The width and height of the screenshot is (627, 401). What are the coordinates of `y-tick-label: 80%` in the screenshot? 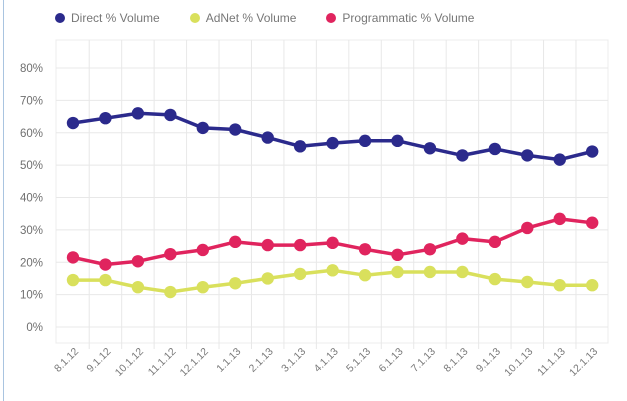 It's located at (31, 69).